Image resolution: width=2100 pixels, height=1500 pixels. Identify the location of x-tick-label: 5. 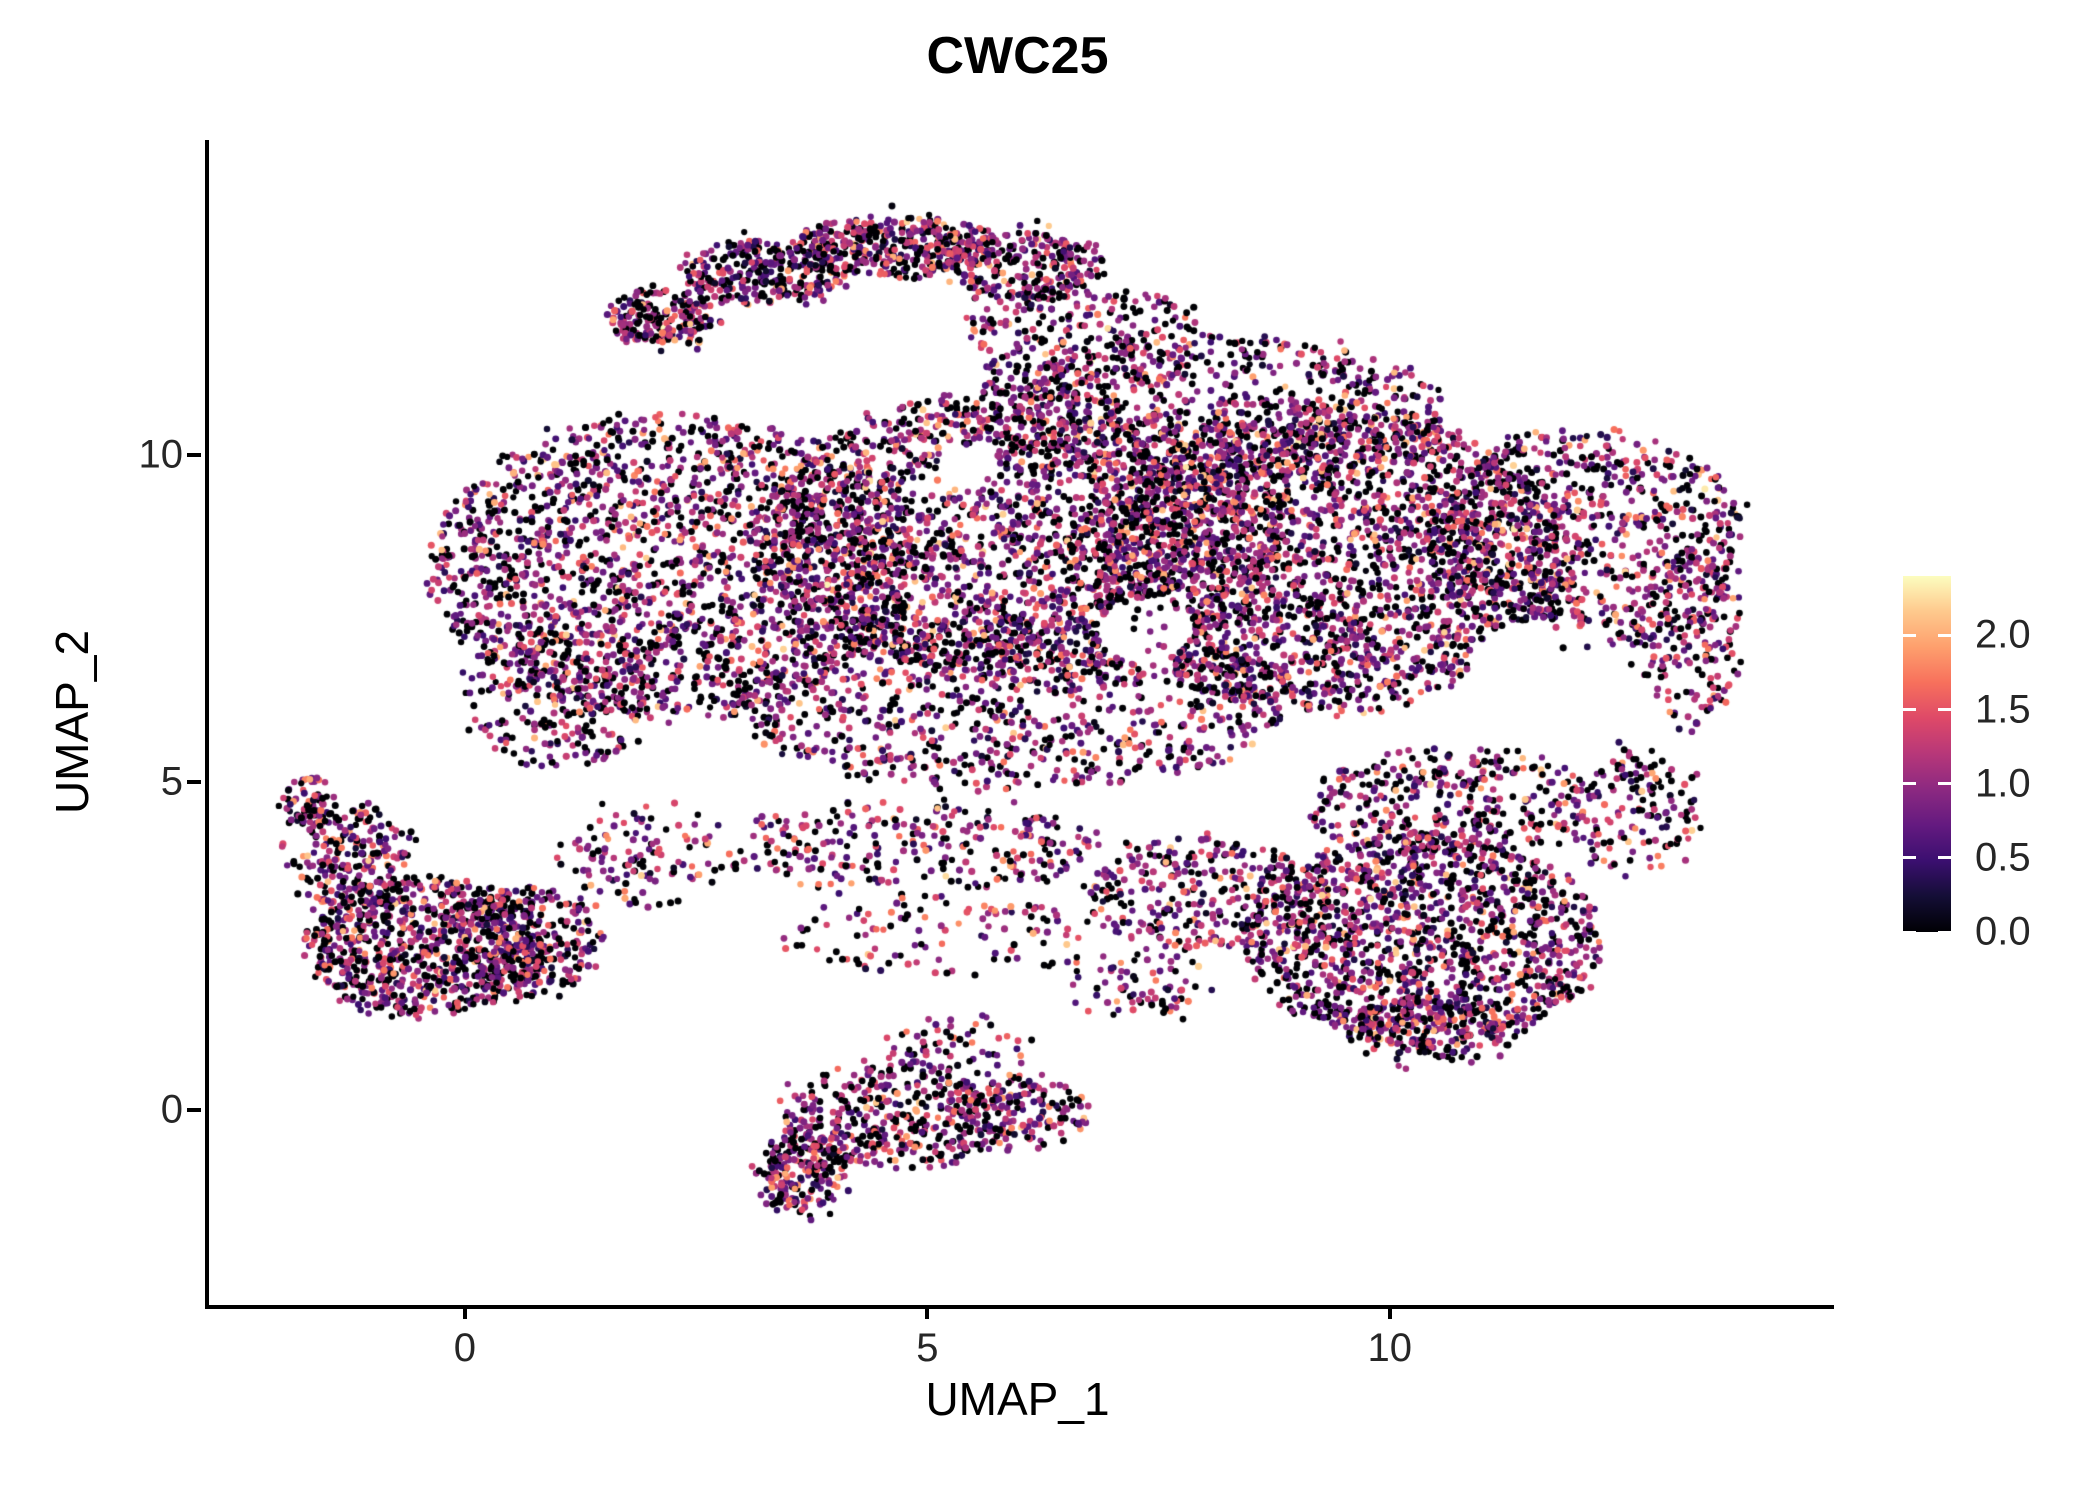
(927, 1348).